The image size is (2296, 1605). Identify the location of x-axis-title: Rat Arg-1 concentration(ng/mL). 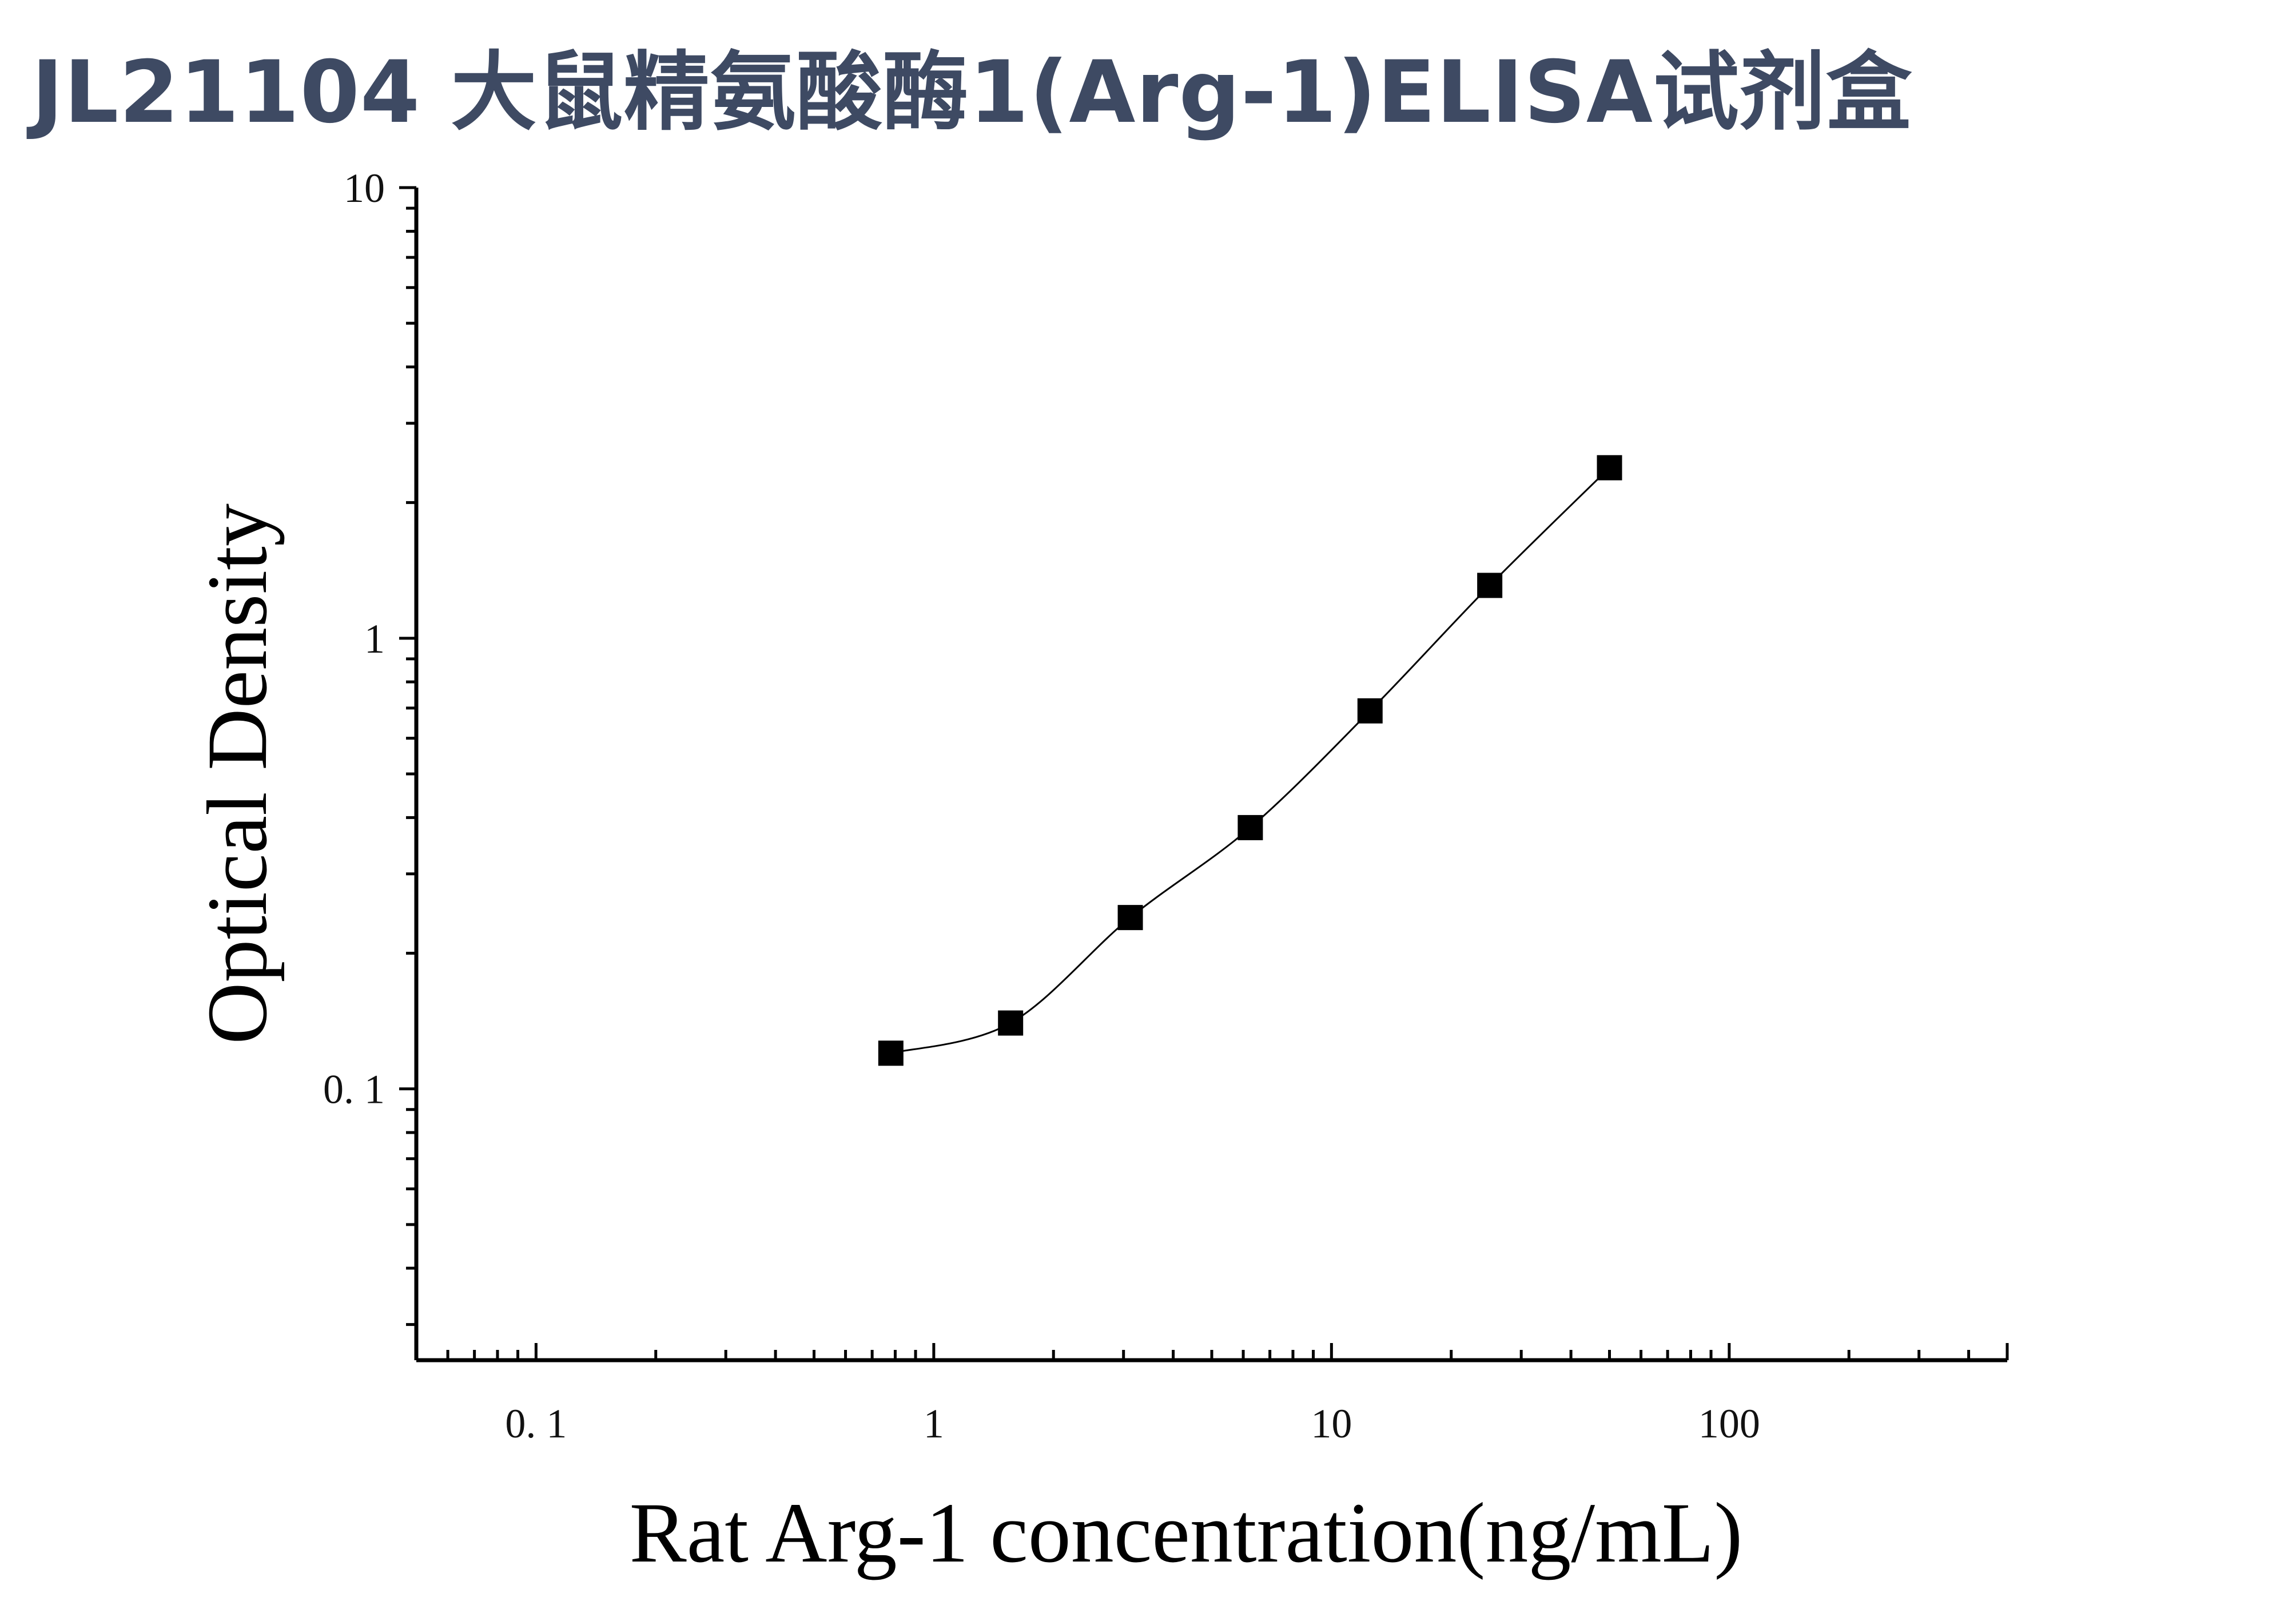
(1186, 1532).